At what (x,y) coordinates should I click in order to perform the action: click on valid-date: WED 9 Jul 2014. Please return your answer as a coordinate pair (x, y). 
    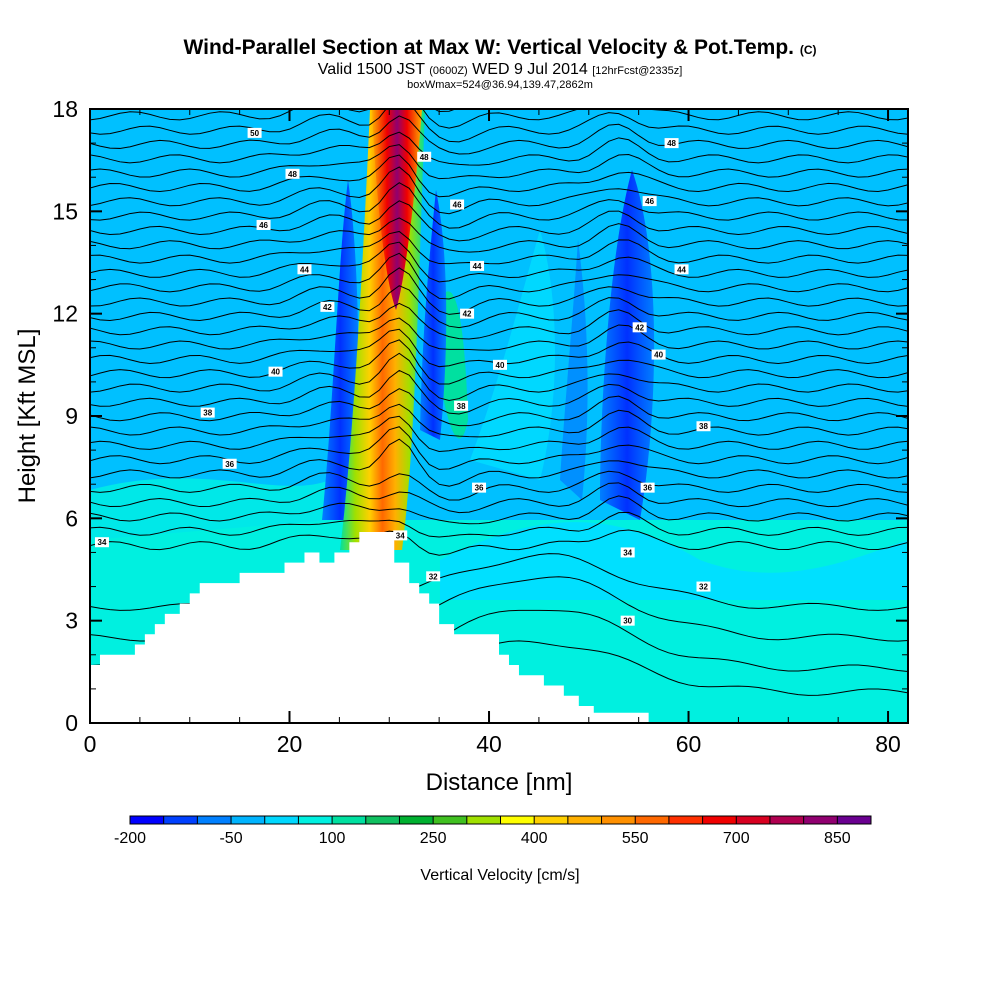
    Looking at the image, I should click on (530, 69).